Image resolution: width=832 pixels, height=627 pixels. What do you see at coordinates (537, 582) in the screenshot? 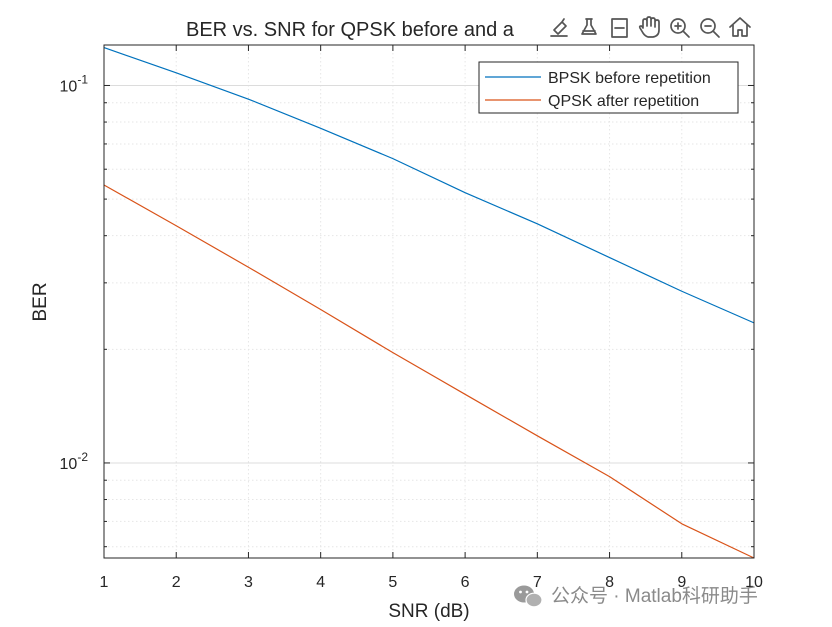
I see `x-tick-label: 7` at bounding box center [537, 582].